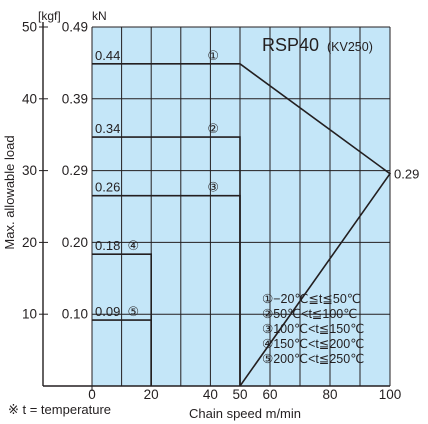  I want to click on footnote: ※ t = temperature, so click(60, 409).